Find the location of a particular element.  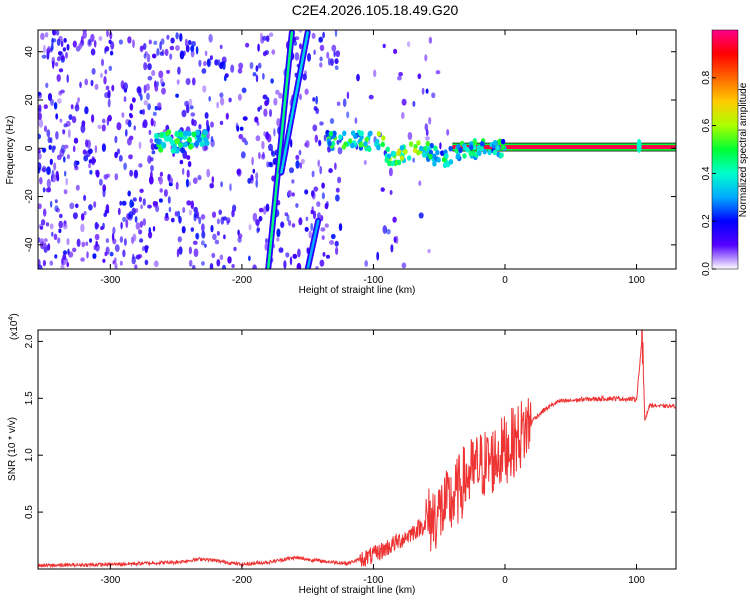

y-tick-label: -40 is located at coordinates (29, 244).